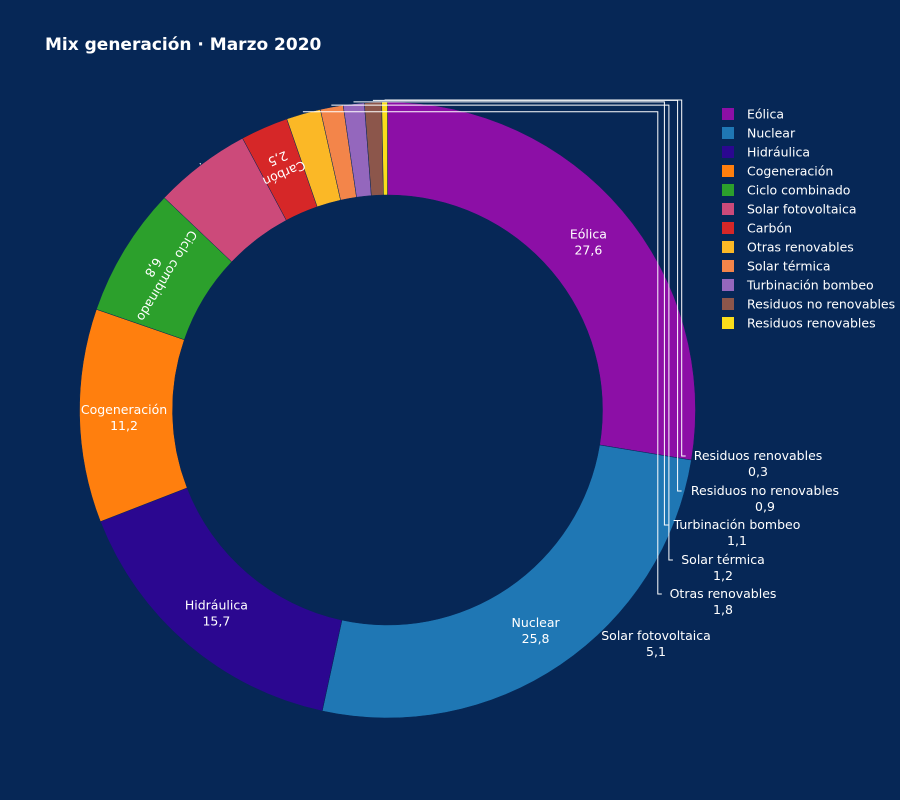 The height and width of the screenshot is (800, 900). I want to click on legend-label-otras-renovables: Otras renovables, so click(800, 247).